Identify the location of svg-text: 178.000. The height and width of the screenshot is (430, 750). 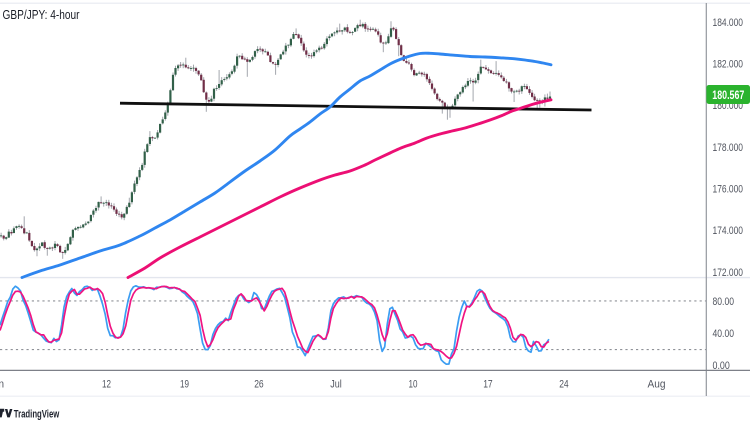
(728, 148).